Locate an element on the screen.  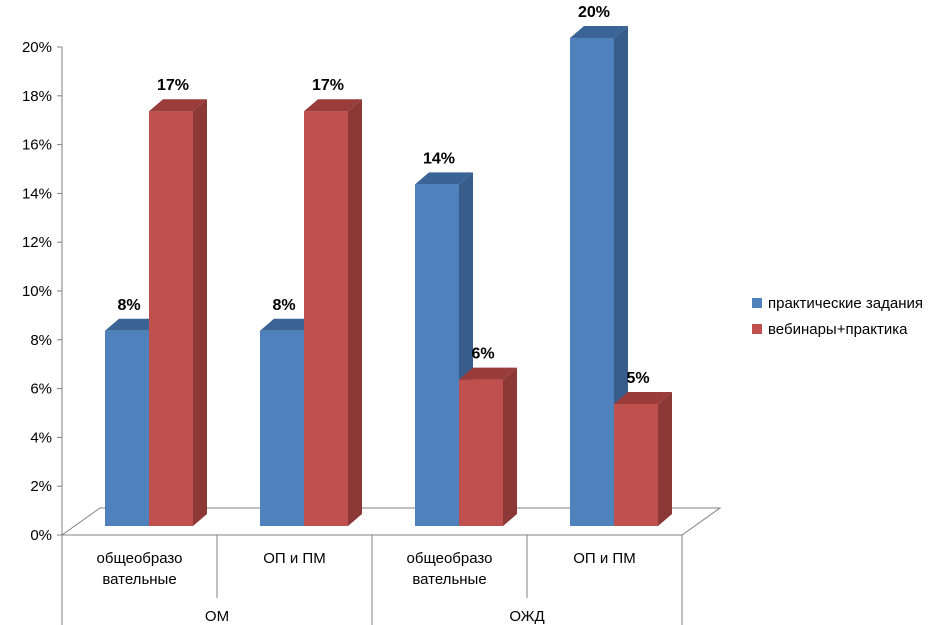
legend-item-series-2: вебинары+практика is located at coordinates (837, 329).